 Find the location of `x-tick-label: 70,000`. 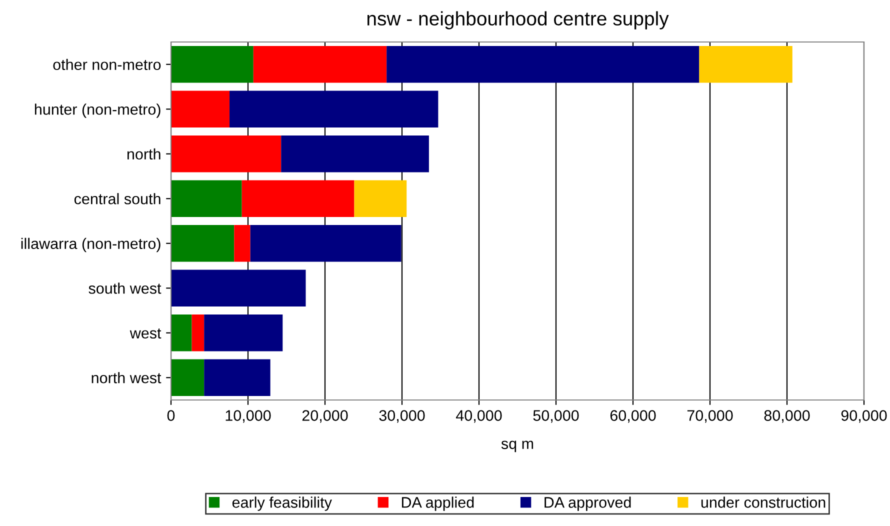

x-tick-label: 70,000 is located at coordinates (710, 416).